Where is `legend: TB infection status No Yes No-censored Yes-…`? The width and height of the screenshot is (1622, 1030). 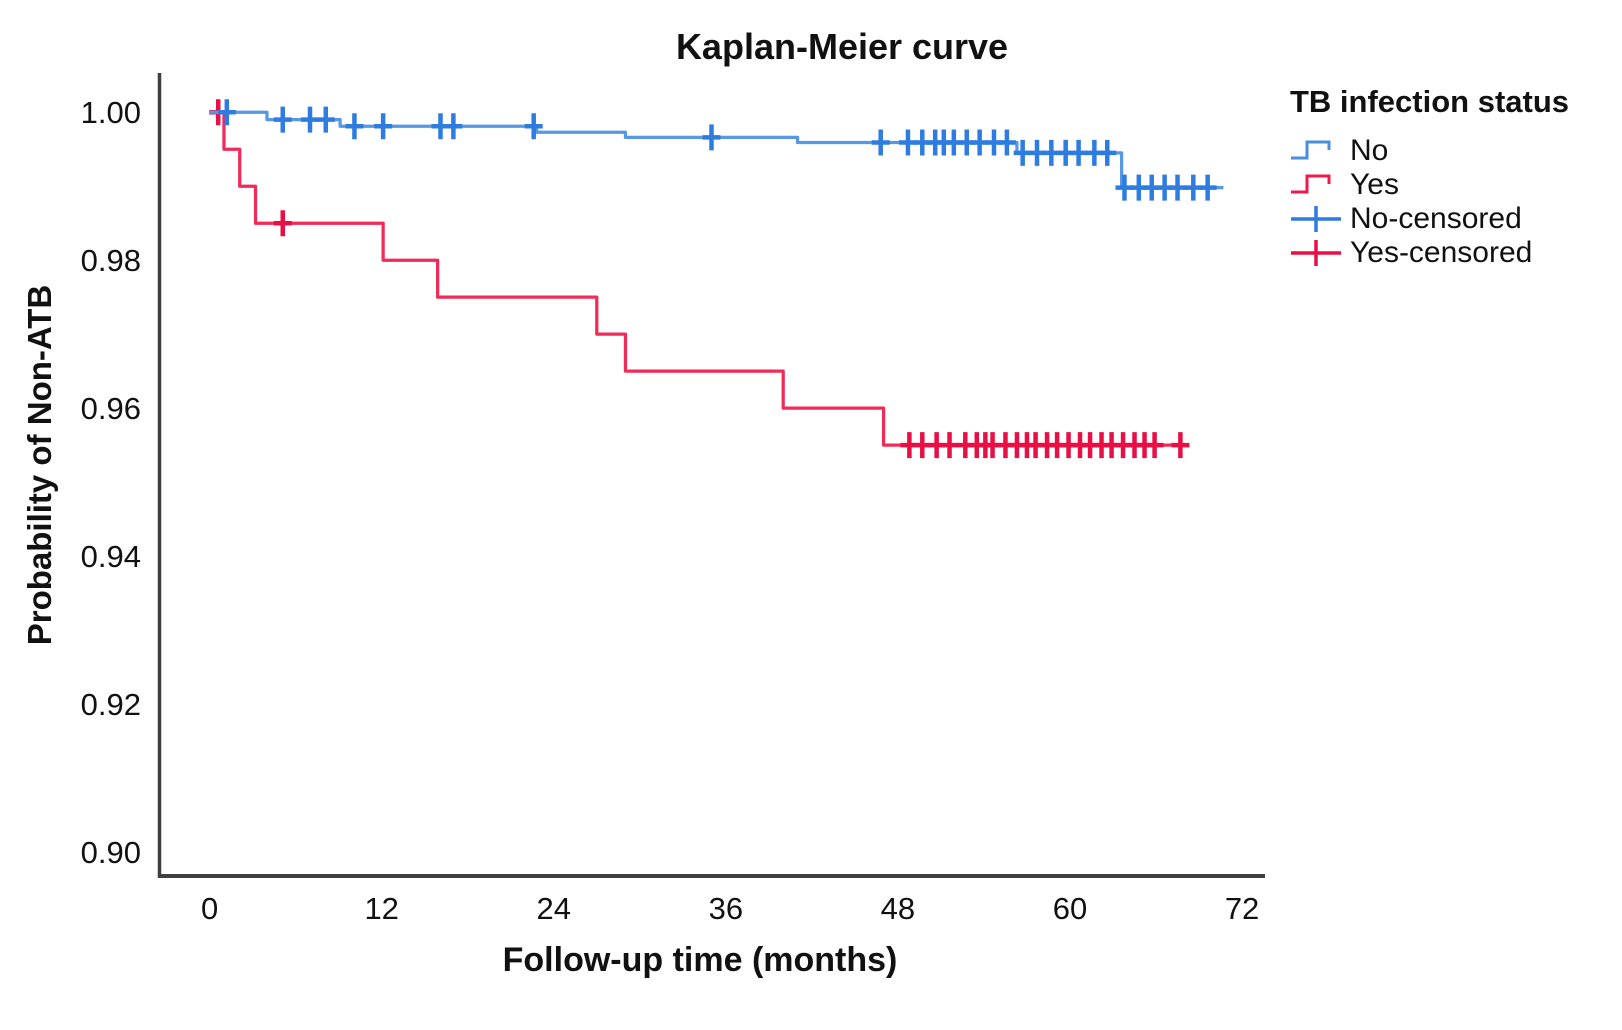 legend: TB infection status No Yes No-censored Yes-… is located at coordinates (1450, 177).